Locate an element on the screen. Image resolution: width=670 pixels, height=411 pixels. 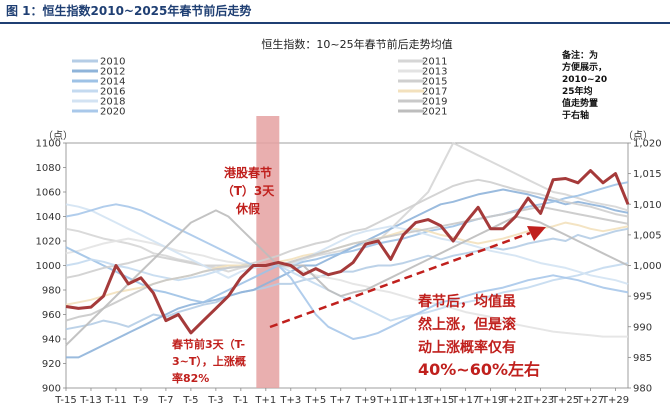
left-tick-label: 1020 is located at coordinates (48, 242).